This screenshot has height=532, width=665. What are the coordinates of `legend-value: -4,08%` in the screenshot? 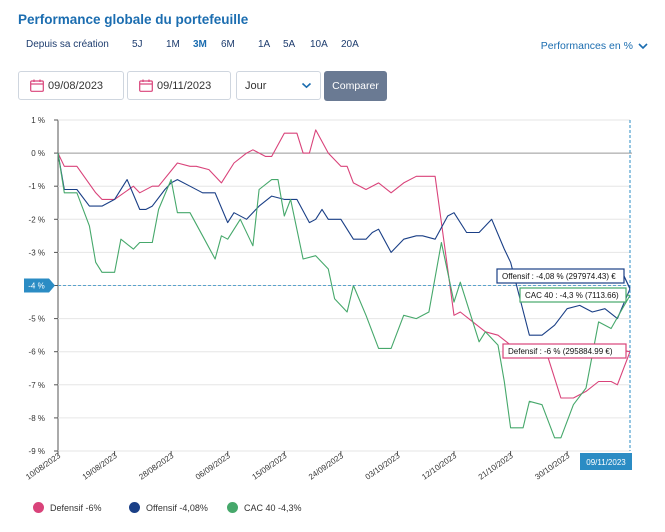 It's located at (193, 507).